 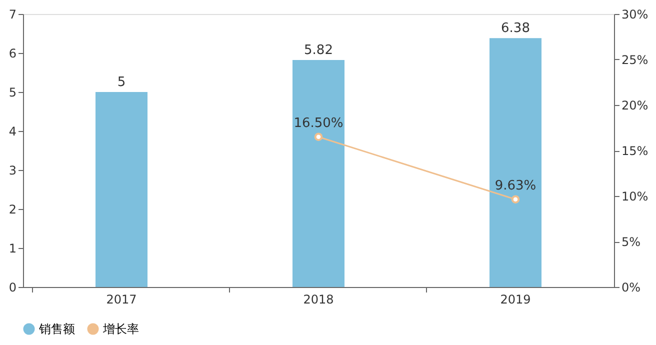 What do you see at coordinates (120, 329) in the screenshot?
I see `legend-label: 增长率` at bounding box center [120, 329].